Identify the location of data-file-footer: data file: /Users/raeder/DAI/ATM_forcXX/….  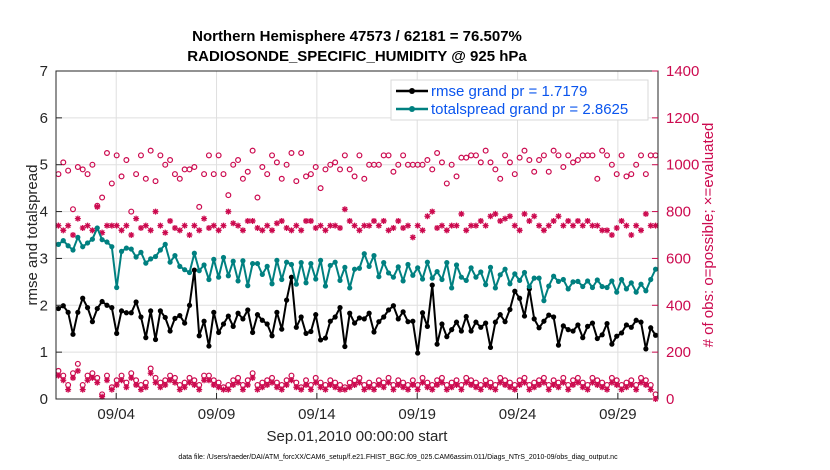
(398, 457).